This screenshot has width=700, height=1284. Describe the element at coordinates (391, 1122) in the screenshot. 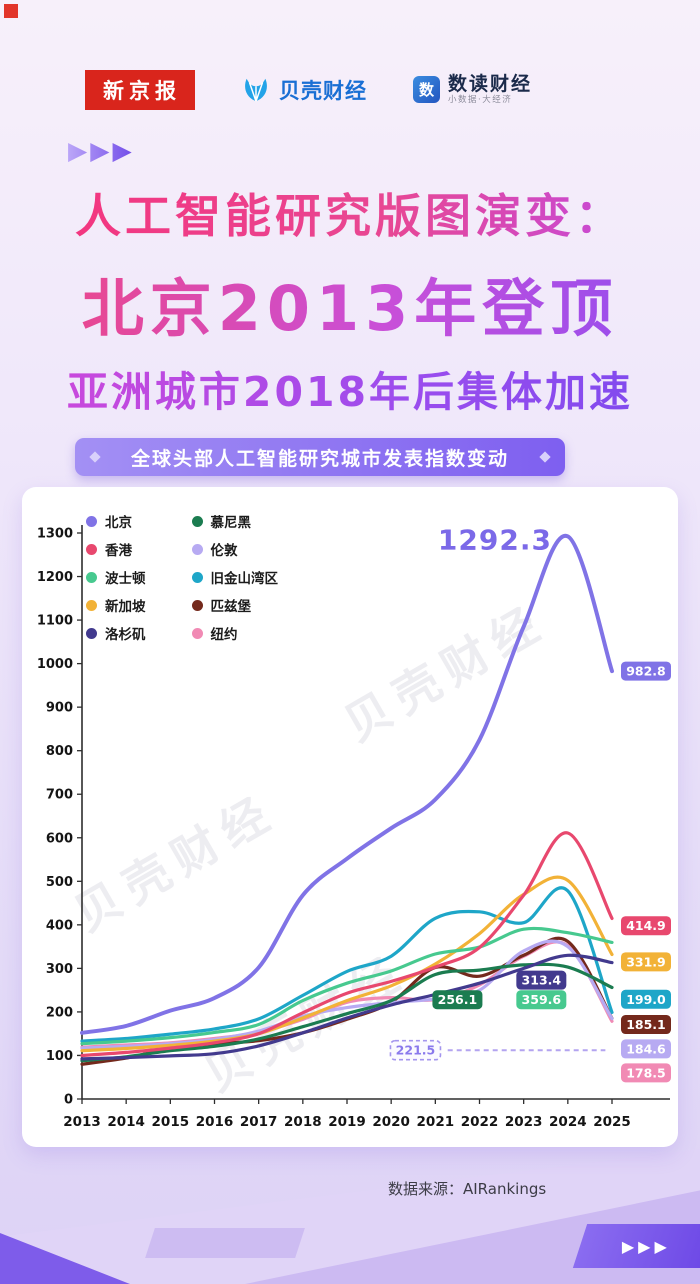

I see `svg-text: 2020` at that location.